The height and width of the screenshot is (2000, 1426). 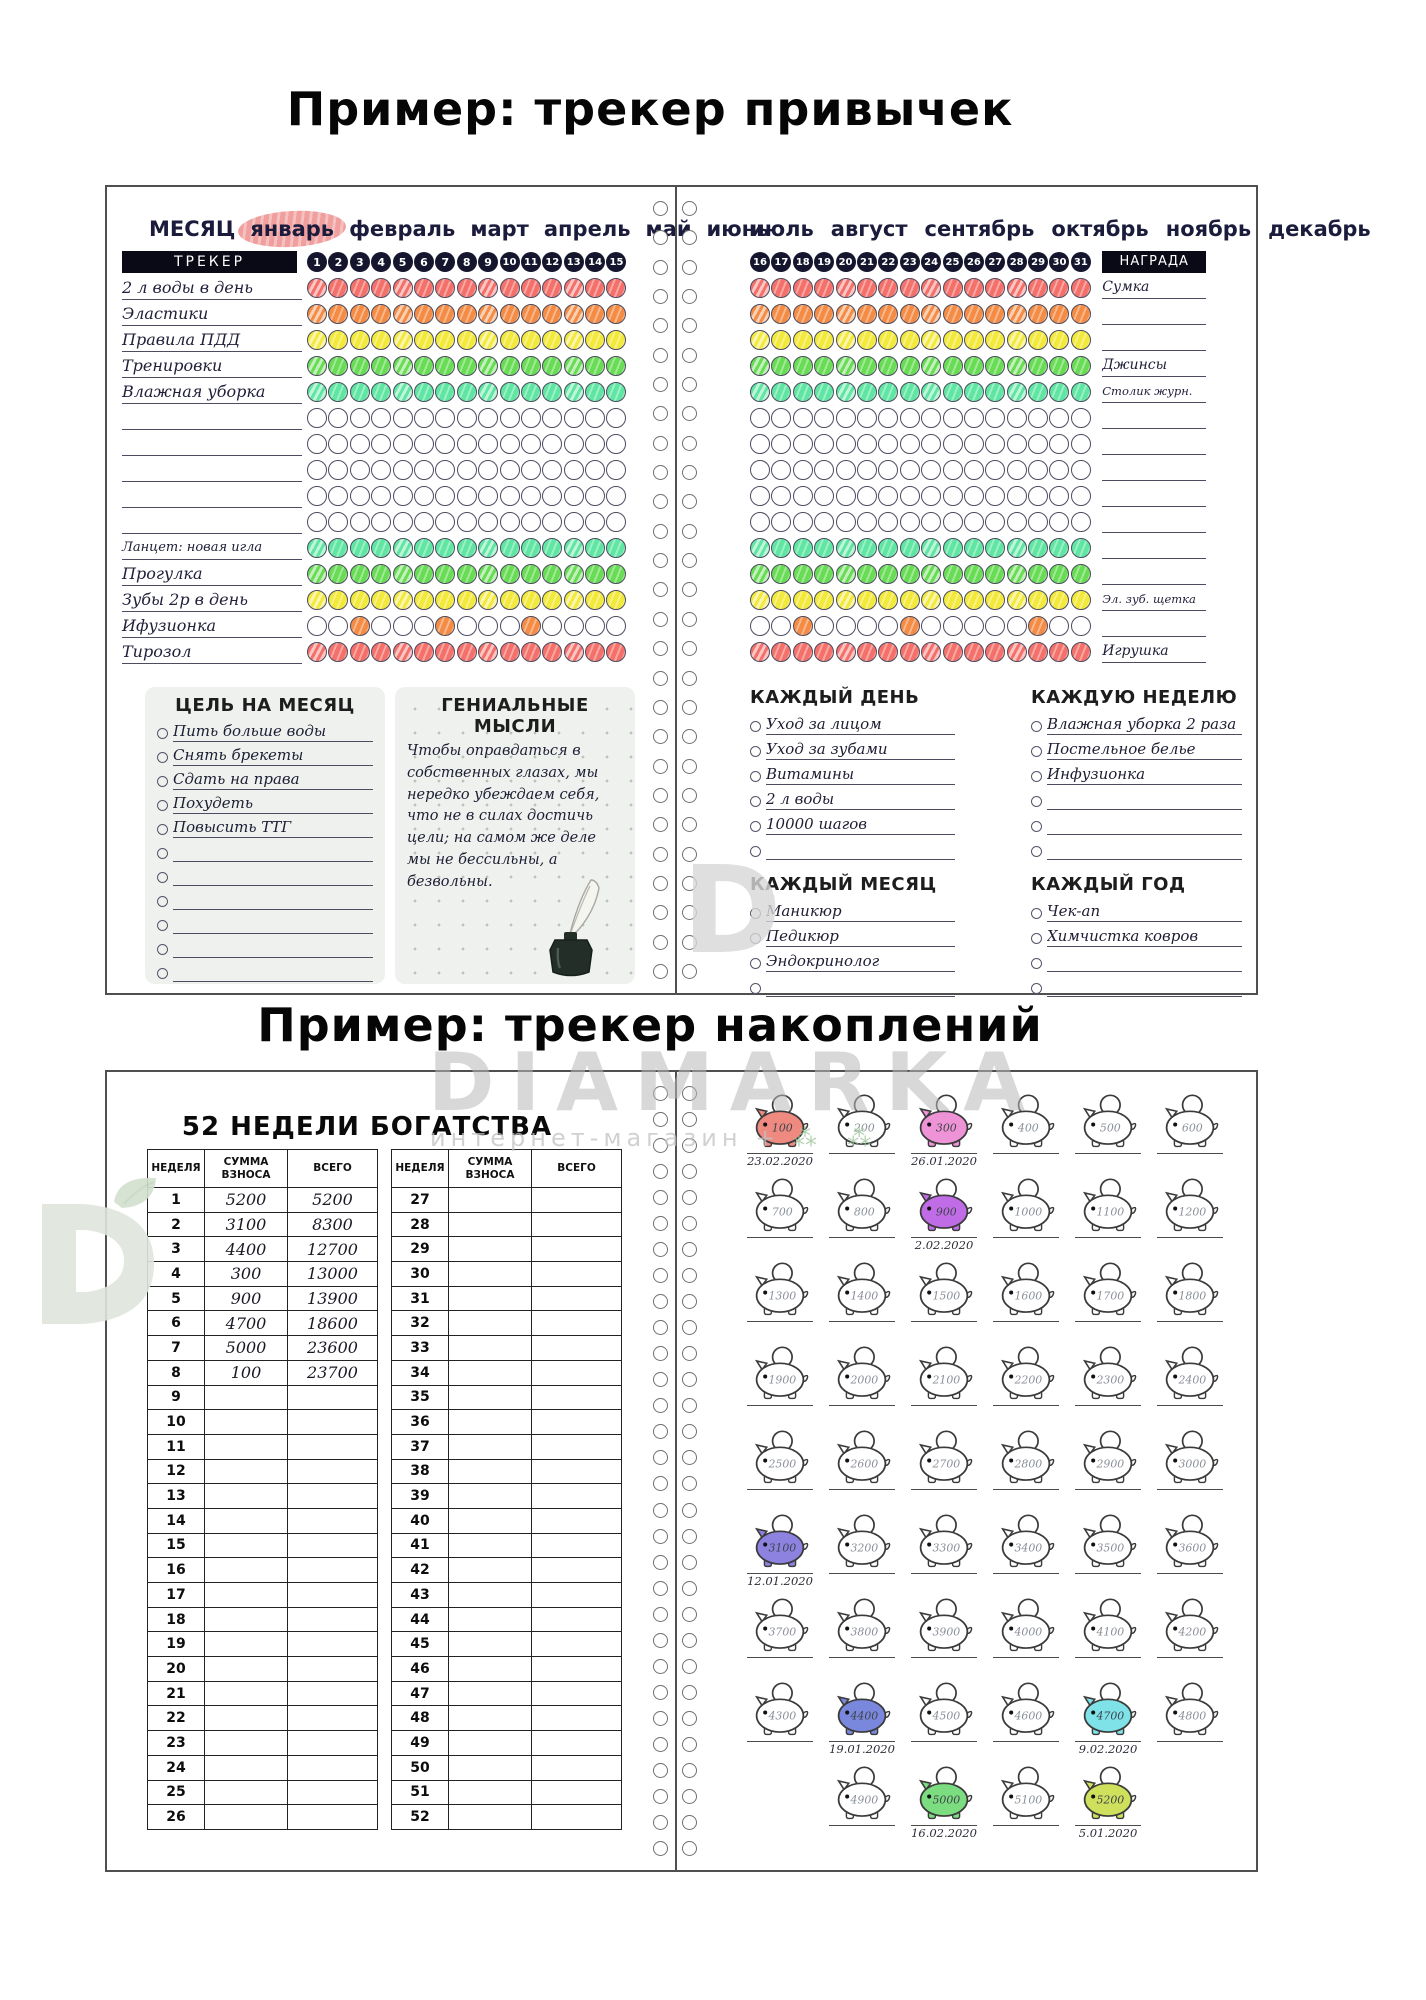 I want to click on savings-row: 47, so click(x=506, y=1693).